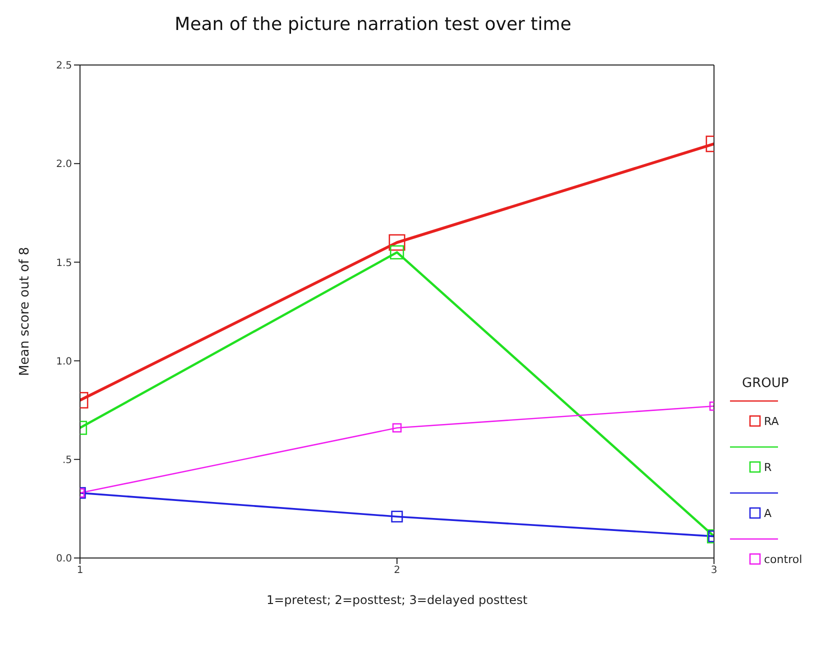 This screenshot has height=657, width=815. What do you see at coordinates (373, 24) in the screenshot?
I see `chart-title: Mean of the picture narration test over time` at bounding box center [373, 24].